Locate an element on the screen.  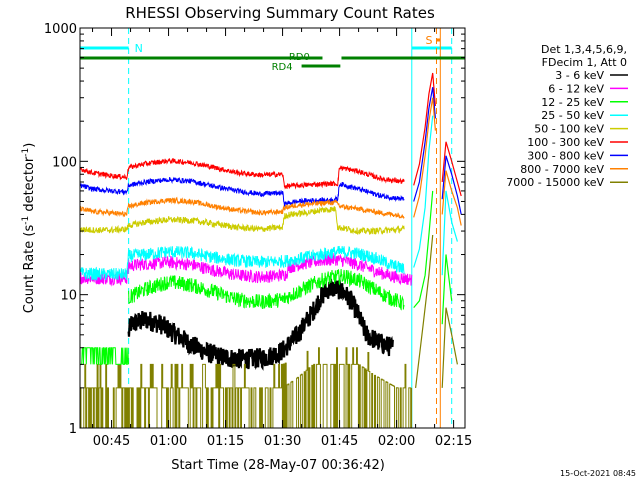
series-800-7000keV-kev is located at coordinates (242, 208).